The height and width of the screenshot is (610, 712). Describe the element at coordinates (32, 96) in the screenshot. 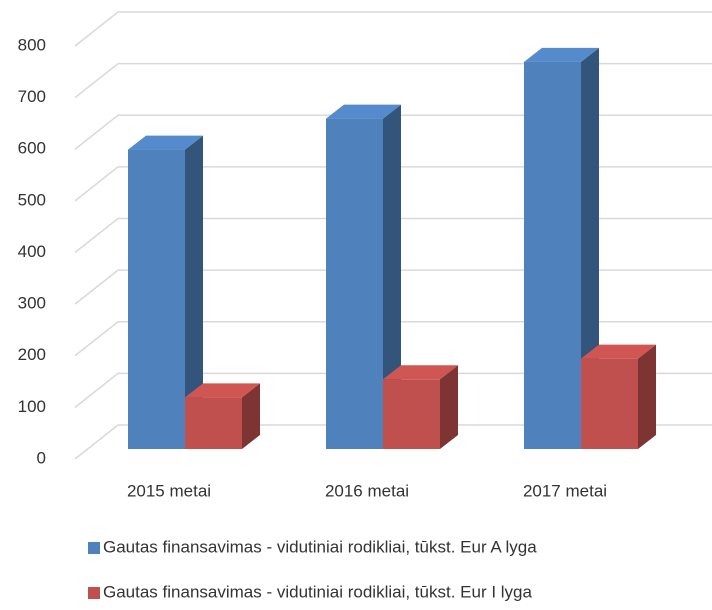

I see `y-tick-label: 700` at that location.